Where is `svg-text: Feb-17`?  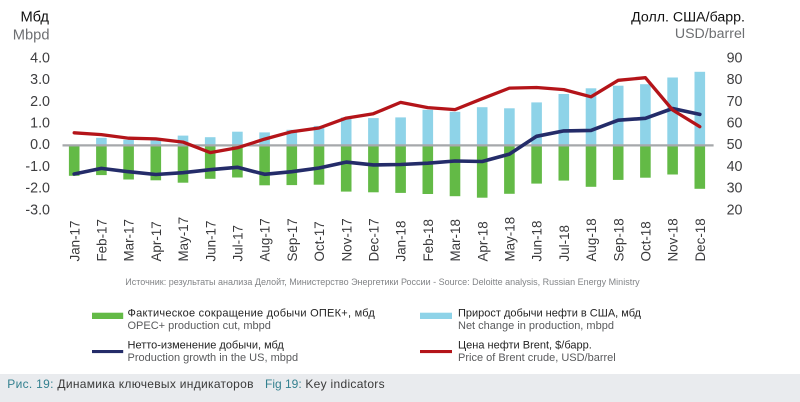 svg-text: Feb-17 is located at coordinates (102, 240).